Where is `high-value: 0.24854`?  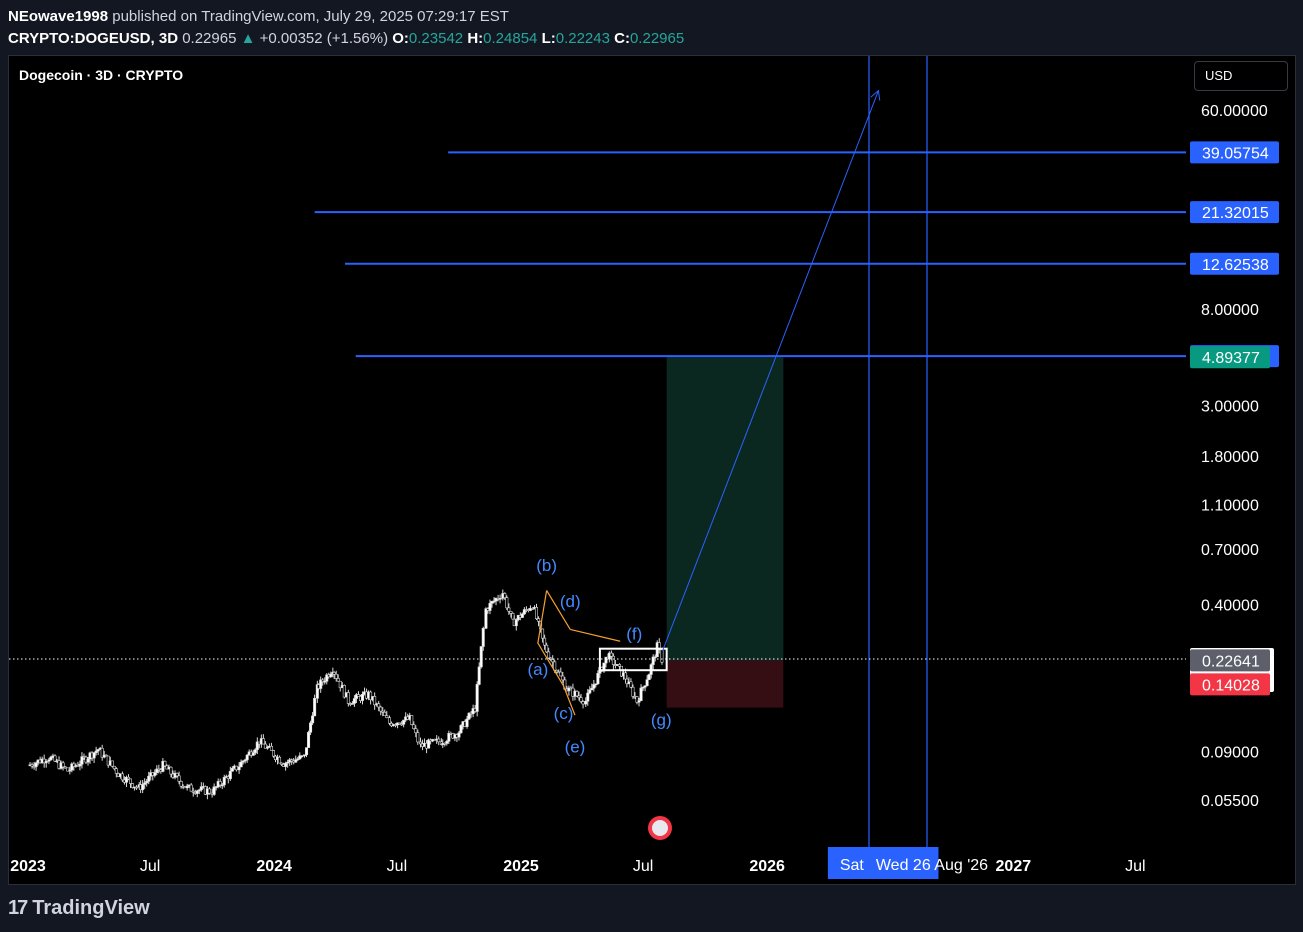
high-value: 0.24854 is located at coordinates (510, 38).